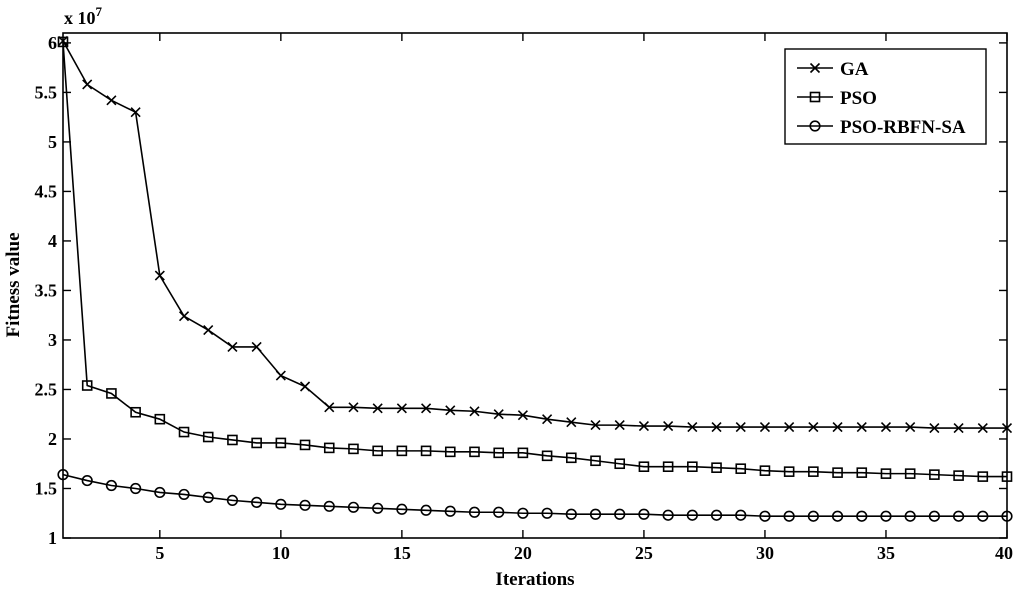 Image resolution: width=1024 pixels, height=593 pixels. Describe the element at coordinates (159, 553) in the screenshot. I see `x-tick-label: 5` at that location.